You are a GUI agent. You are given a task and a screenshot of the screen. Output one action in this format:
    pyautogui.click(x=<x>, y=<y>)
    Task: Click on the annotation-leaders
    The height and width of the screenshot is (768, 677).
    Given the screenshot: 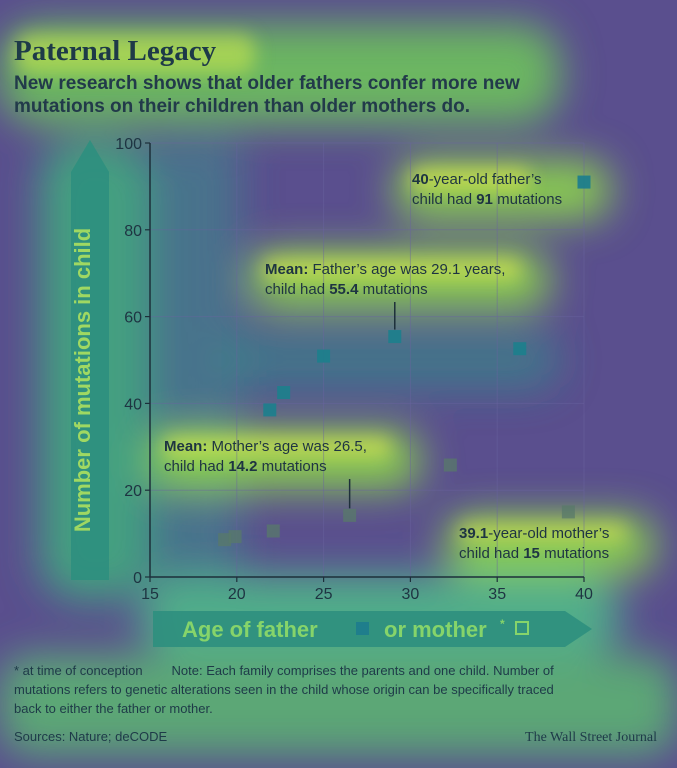 What is the action you would take?
    pyautogui.click(x=372, y=405)
    